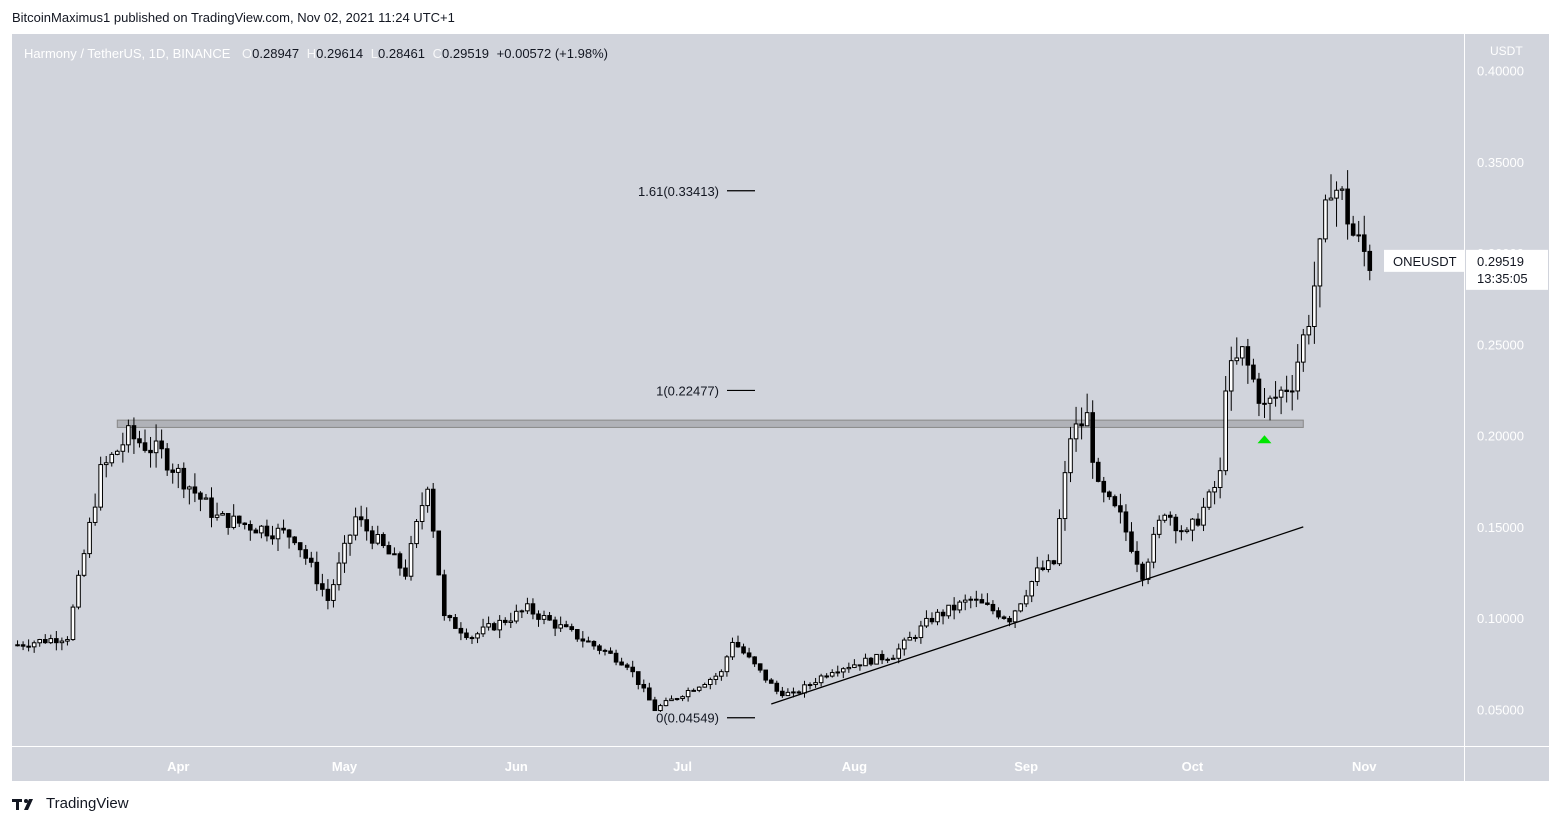  What do you see at coordinates (1500, 344) in the screenshot?
I see `price-tick-label: 0.25000` at bounding box center [1500, 344].